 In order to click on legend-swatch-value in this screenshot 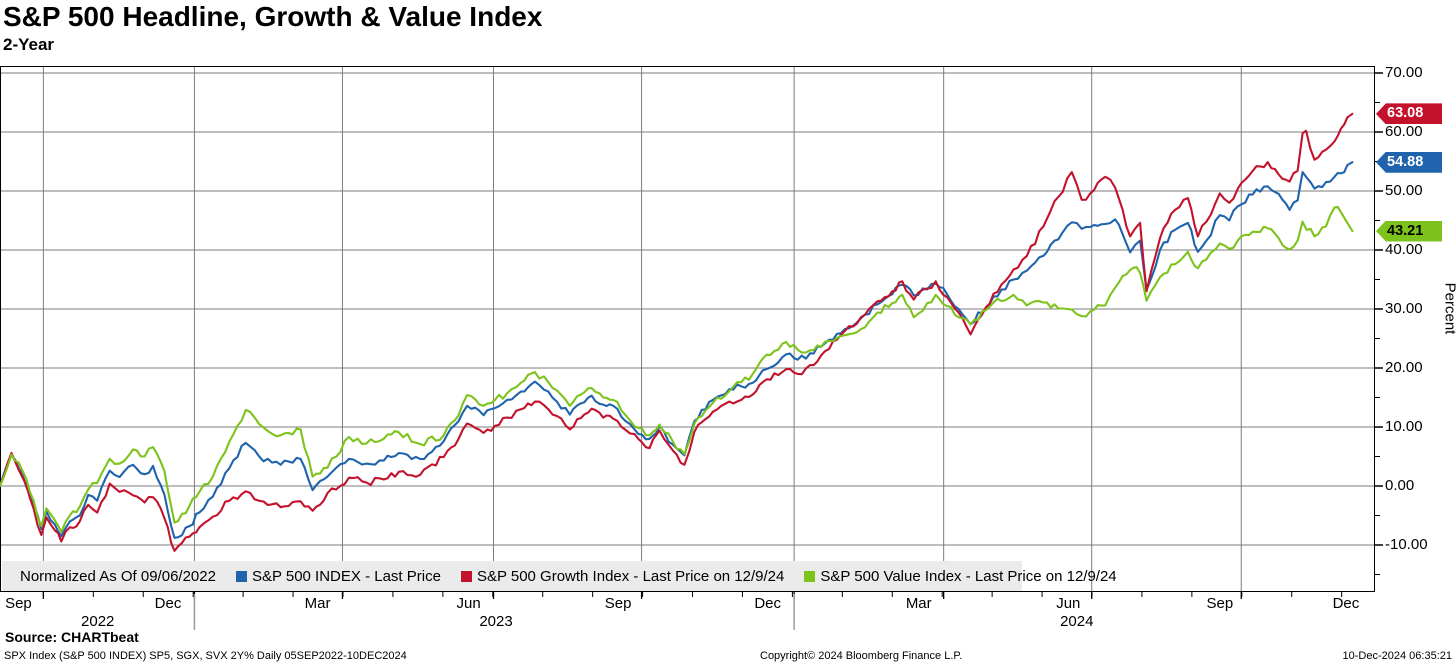, I will do `click(810, 576)`.